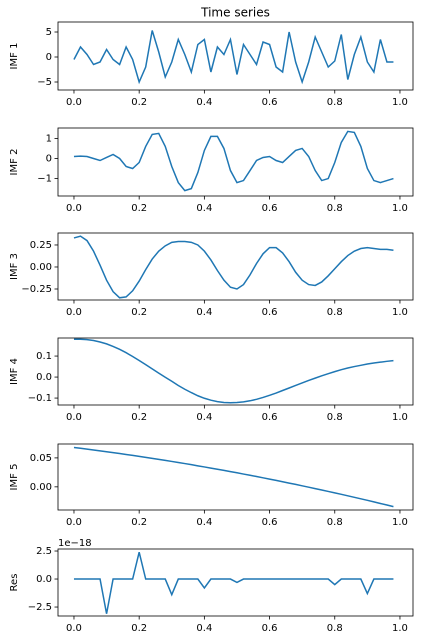  What do you see at coordinates (75, 543) in the screenshot?
I see `offset-text: 1e−18` at bounding box center [75, 543].